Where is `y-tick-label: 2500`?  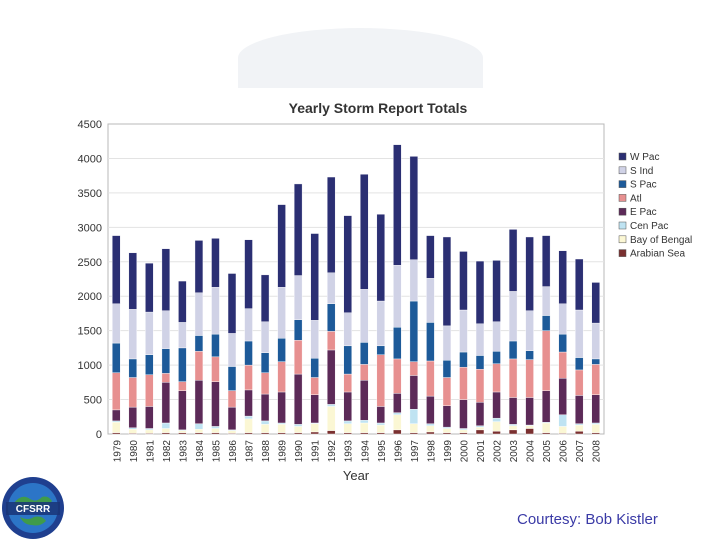
y-tick-label: 2500 is located at coordinates (90, 263).